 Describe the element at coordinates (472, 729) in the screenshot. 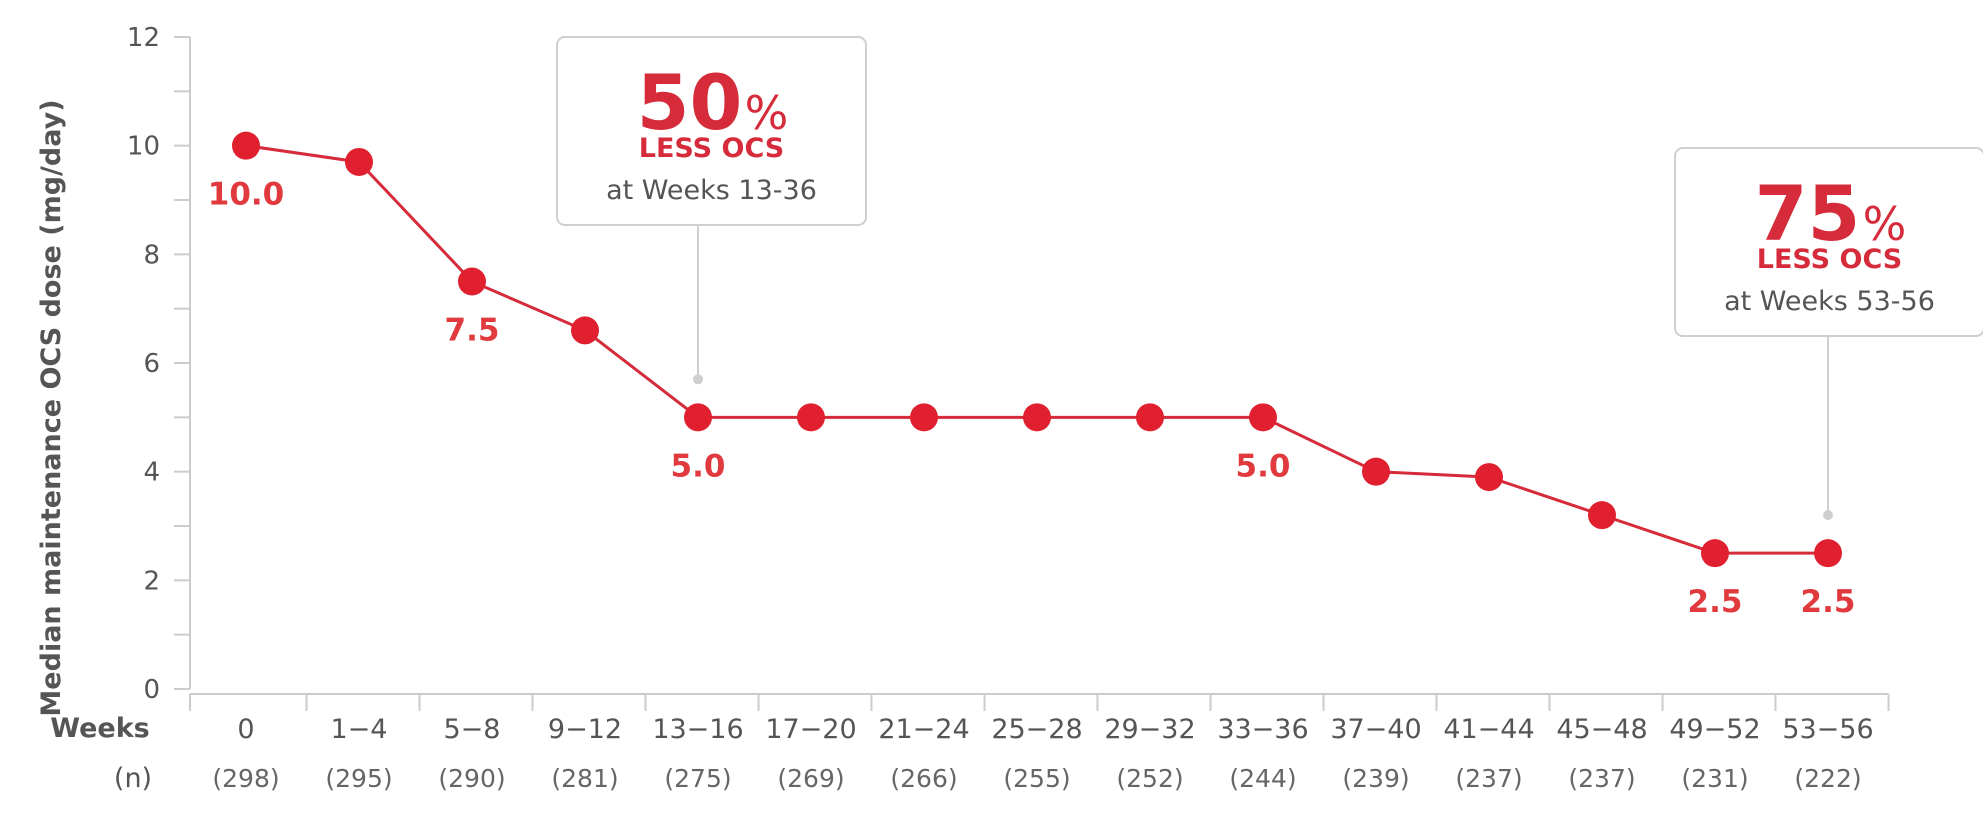

I see `x-tick-label: 5−8` at that location.